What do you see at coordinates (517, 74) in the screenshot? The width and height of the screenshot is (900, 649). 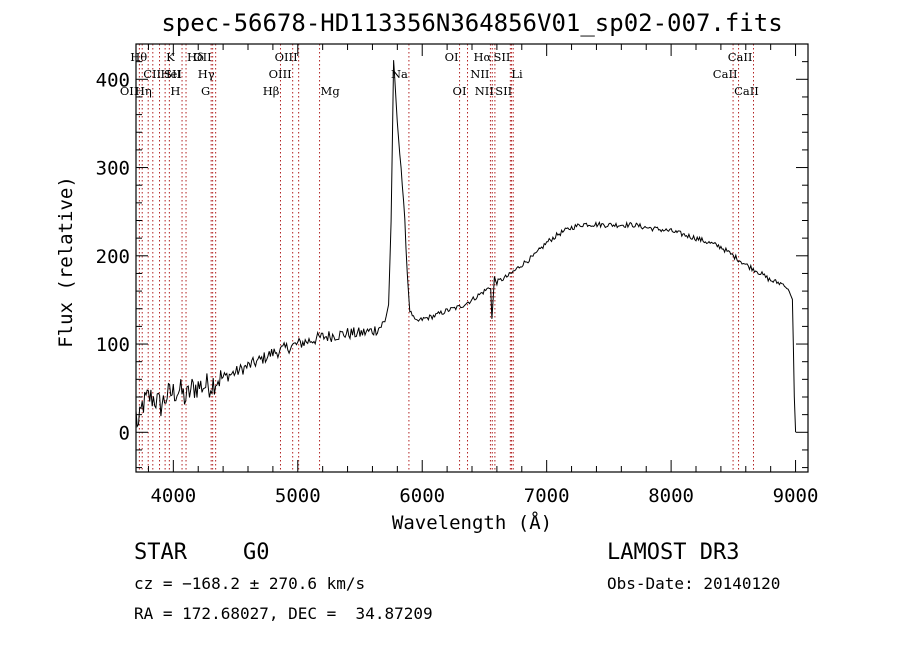 I see `spectral-line-label: Li` at bounding box center [517, 74].